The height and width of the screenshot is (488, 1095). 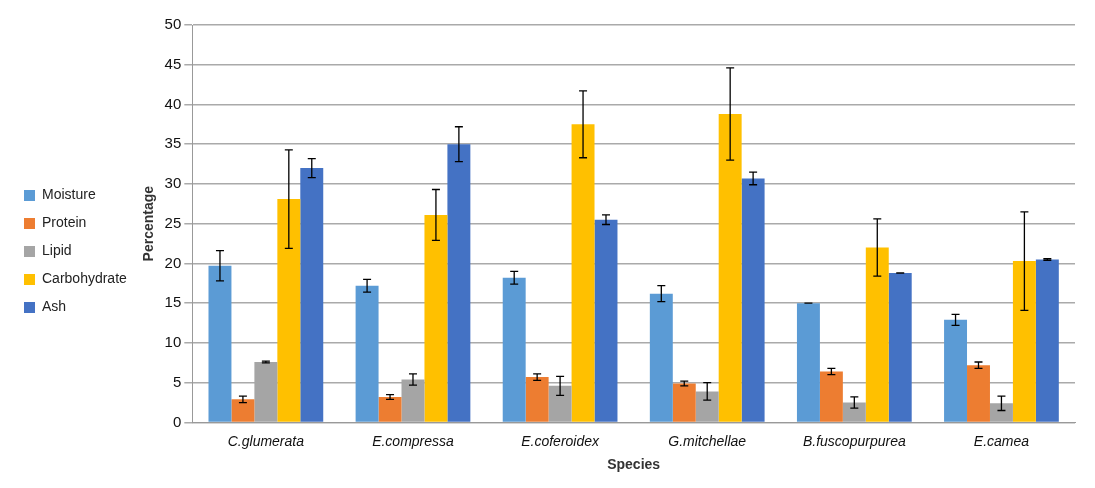 I want to click on y-tick-label: 20, so click(x=173, y=262).